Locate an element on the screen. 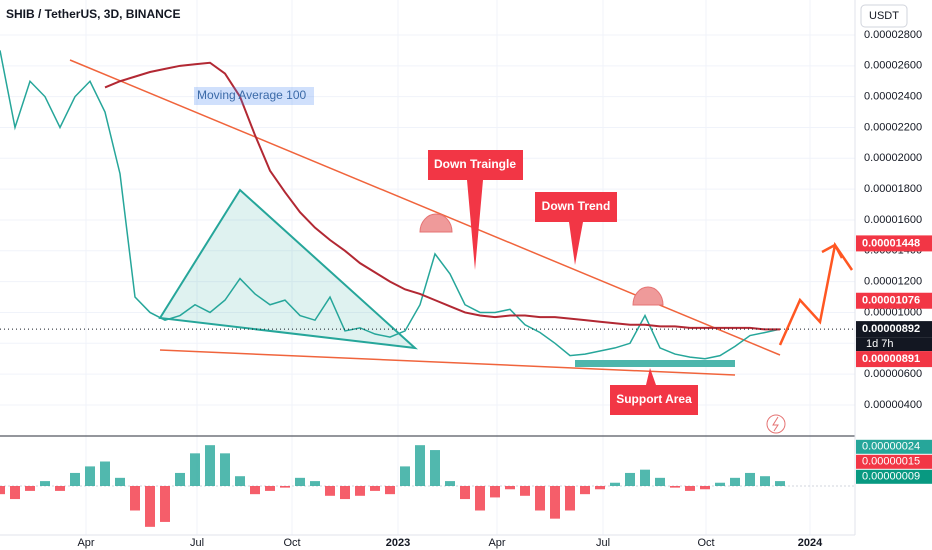 This screenshot has width=932, height=550. y-tick-label: 0.00001000 is located at coordinates (893, 312).